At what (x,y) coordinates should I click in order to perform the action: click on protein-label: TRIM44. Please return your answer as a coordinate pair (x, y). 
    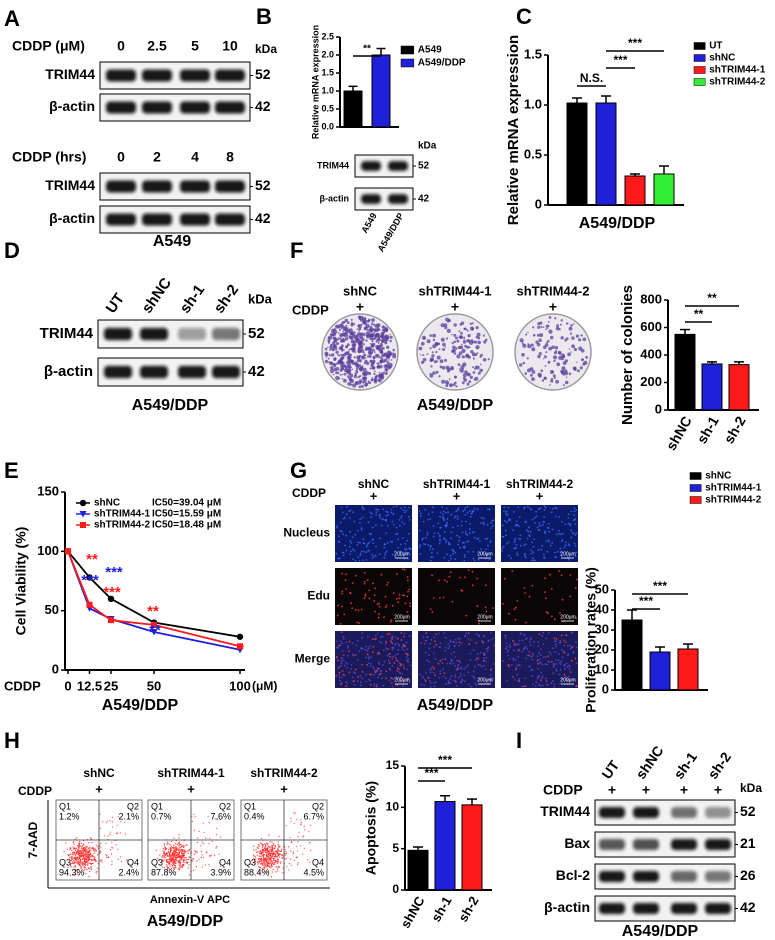
    Looking at the image, I should click on (67, 333).